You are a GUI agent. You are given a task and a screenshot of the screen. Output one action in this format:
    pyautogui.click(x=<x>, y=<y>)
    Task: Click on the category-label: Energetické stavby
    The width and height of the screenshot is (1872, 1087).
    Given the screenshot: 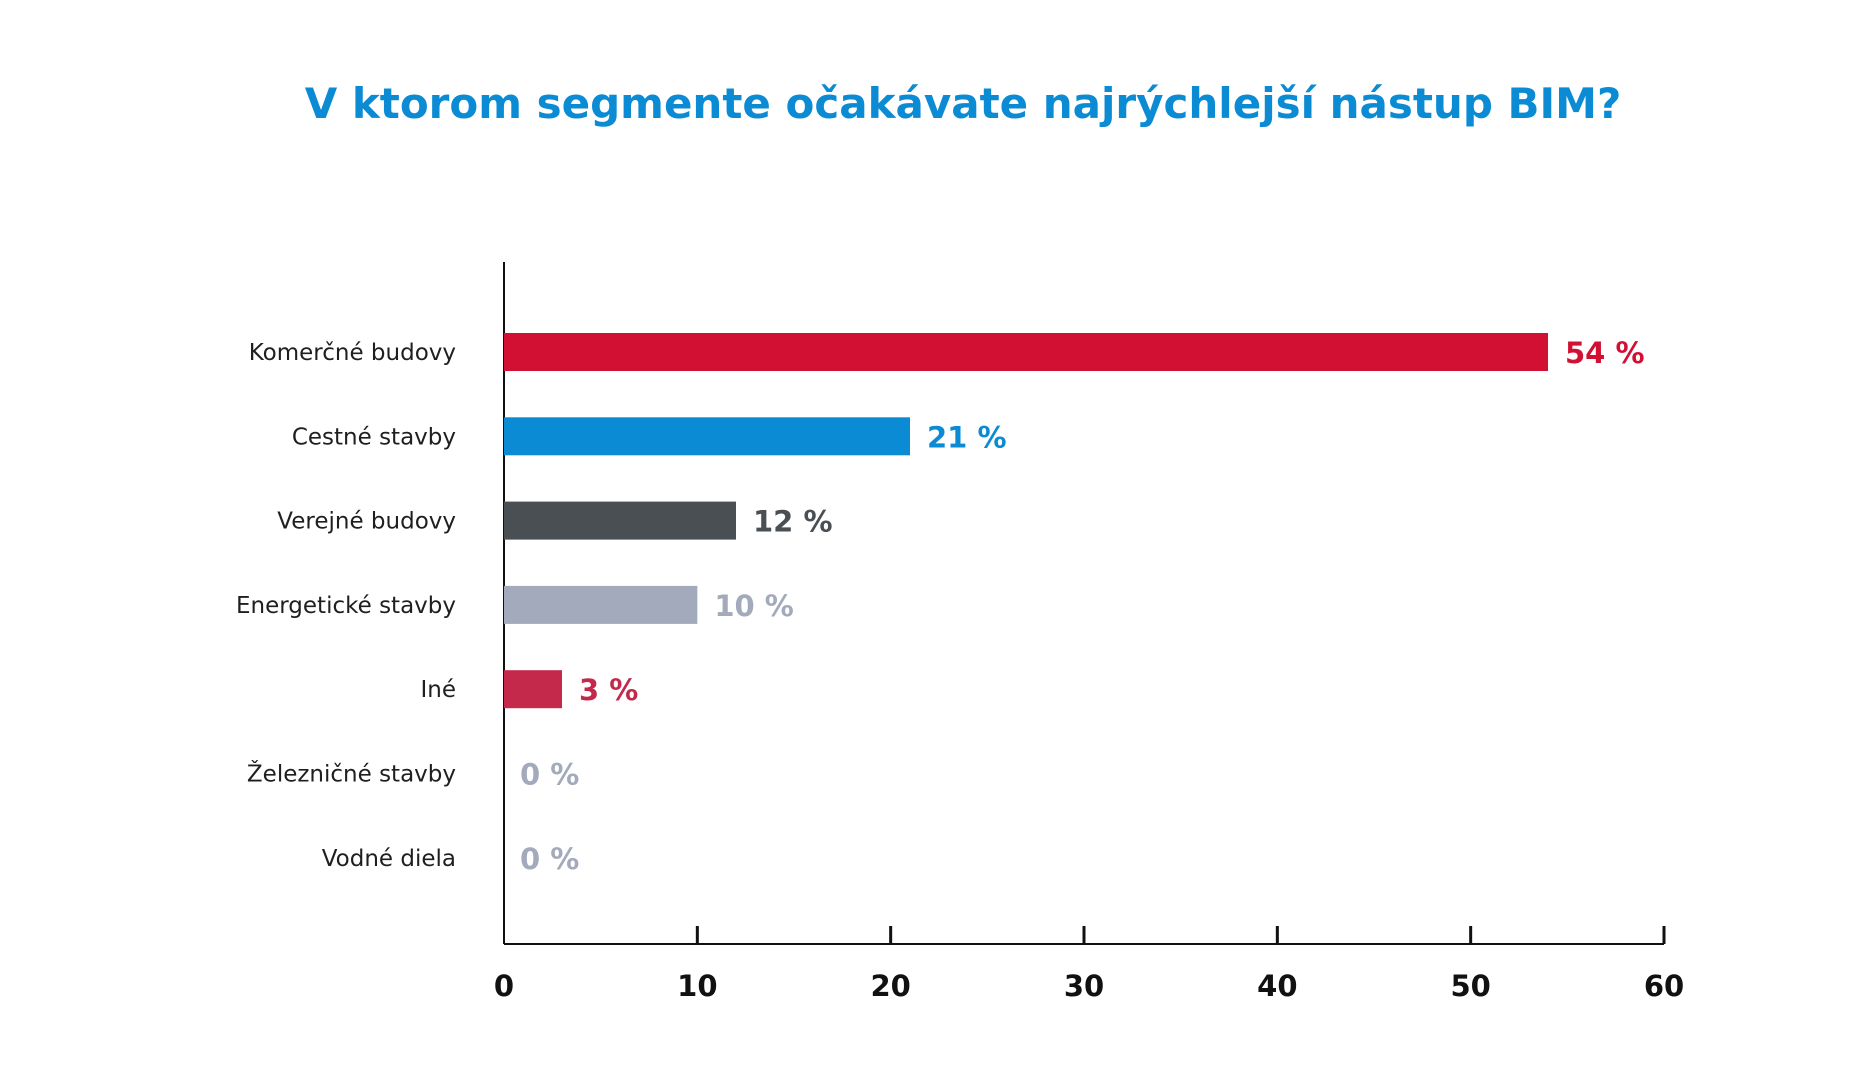 What is the action you would take?
    pyautogui.click(x=346, y=606)
    